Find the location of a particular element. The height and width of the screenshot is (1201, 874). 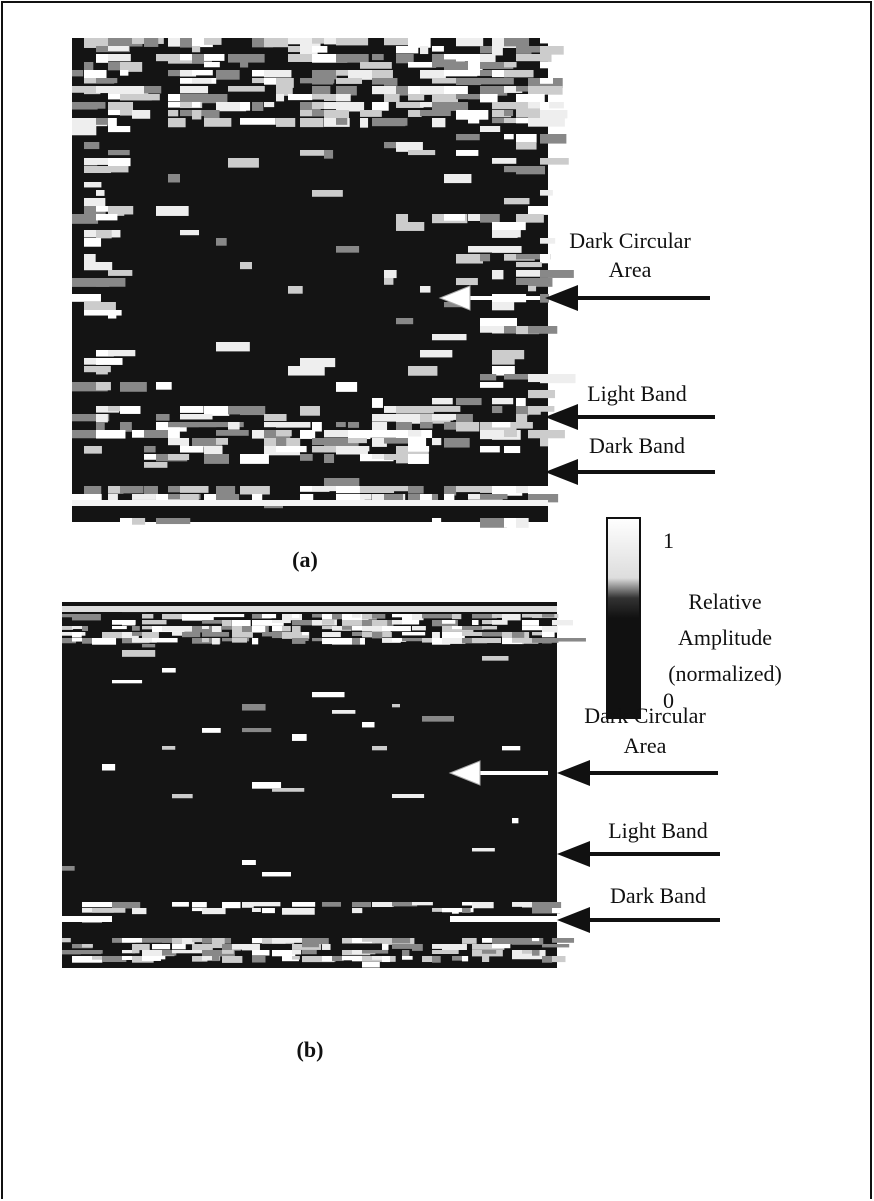

arrows-a is located at coordinates (576, 385).